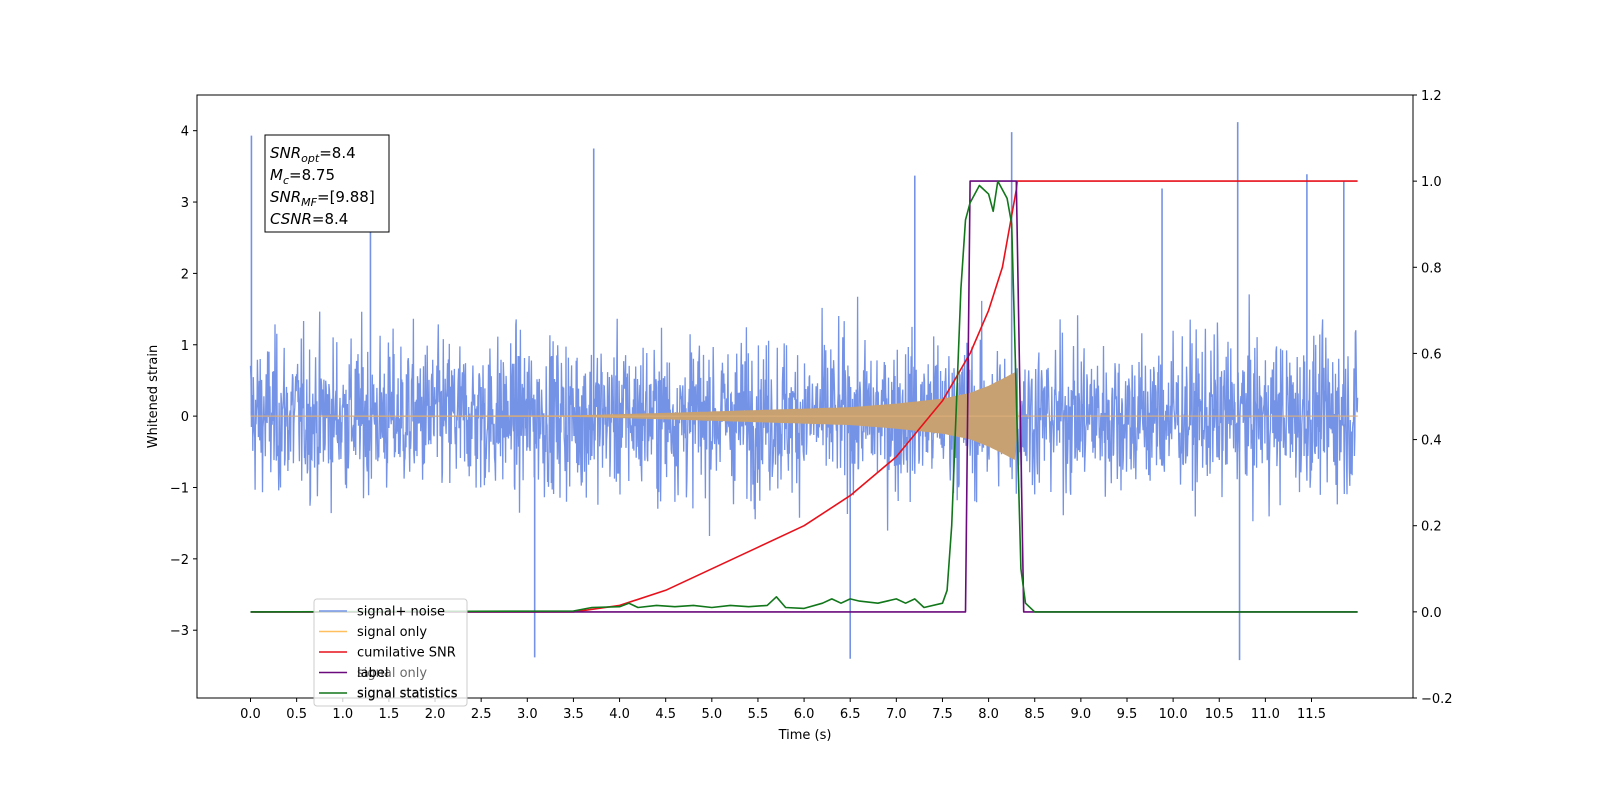 This screenshot has height=800, width=1600. Describe the element at coordinates (185, 417) in the screenshot. I see `y-left-tick-label: 0` at that location.